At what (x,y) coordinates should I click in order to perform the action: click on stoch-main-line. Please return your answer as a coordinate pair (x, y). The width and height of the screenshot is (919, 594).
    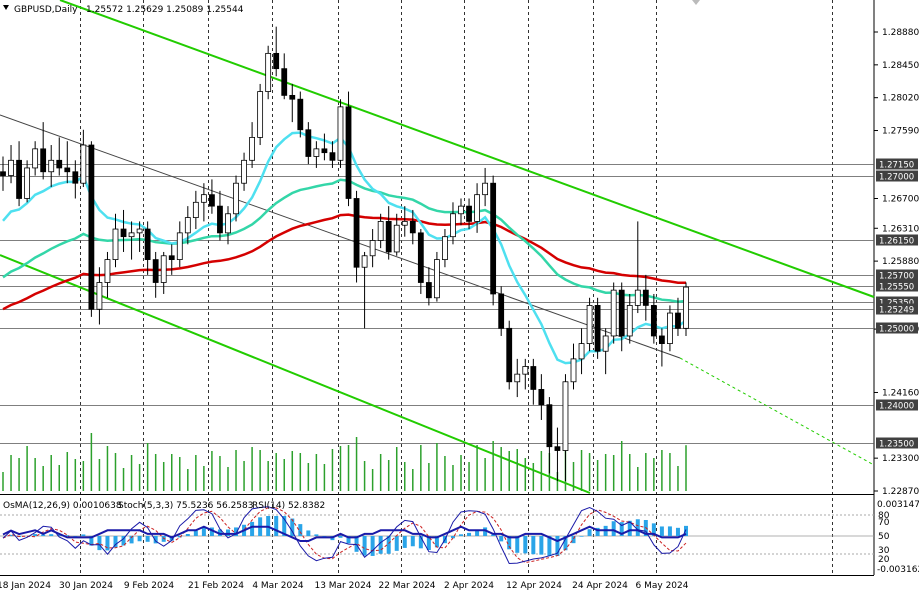
    Looking at the image, I should click on (344, 535).